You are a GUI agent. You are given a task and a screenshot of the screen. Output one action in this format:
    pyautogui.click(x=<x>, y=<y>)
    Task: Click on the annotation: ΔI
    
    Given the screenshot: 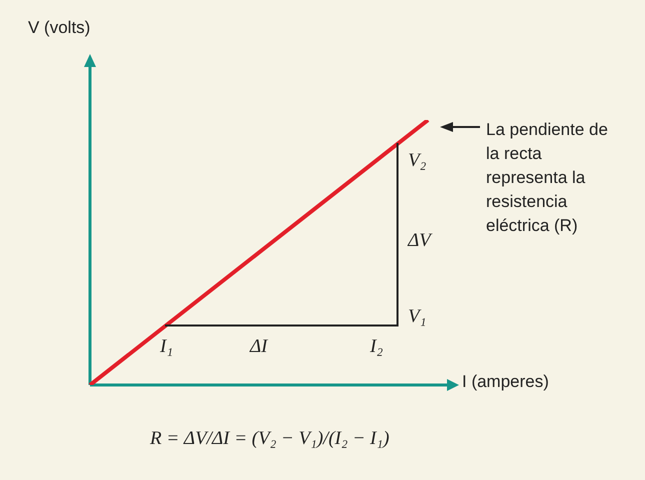 What is the action you would take?
    pyautogui.click(x=259, y=347)
    